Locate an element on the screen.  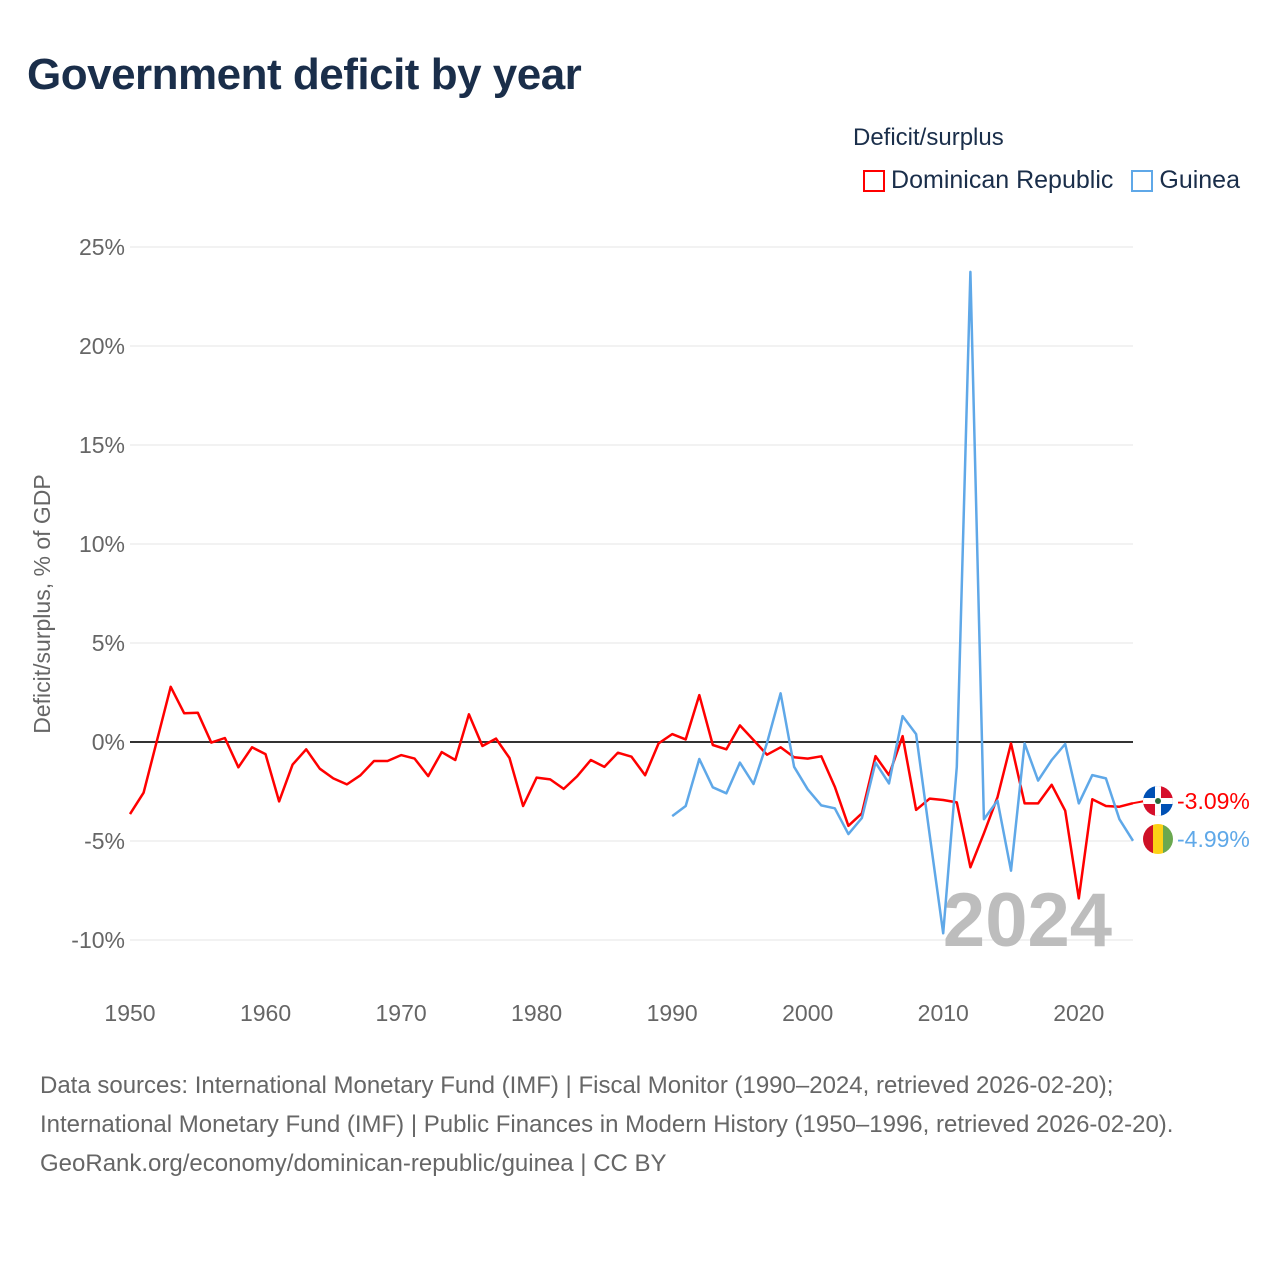
legend-item-dominican-republic: Dominican Republic is located at coordinates (988, 180).